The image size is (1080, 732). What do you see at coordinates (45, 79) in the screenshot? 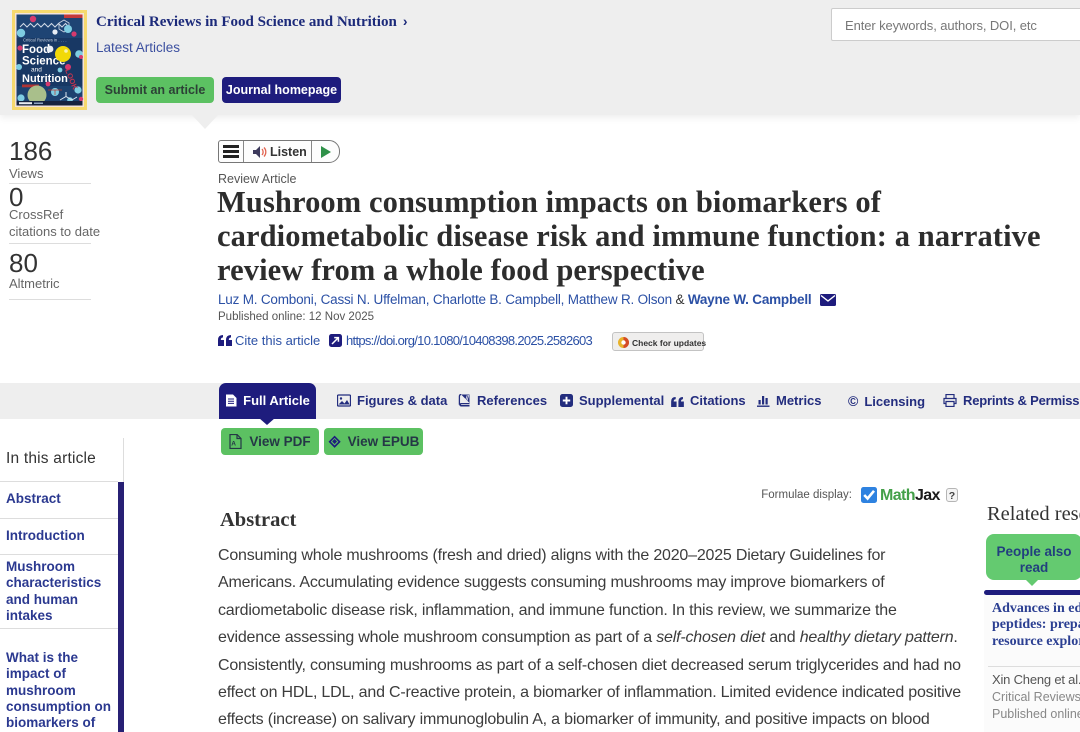
I see `svg-text: Nutrition` at bounding box center [45, 79].